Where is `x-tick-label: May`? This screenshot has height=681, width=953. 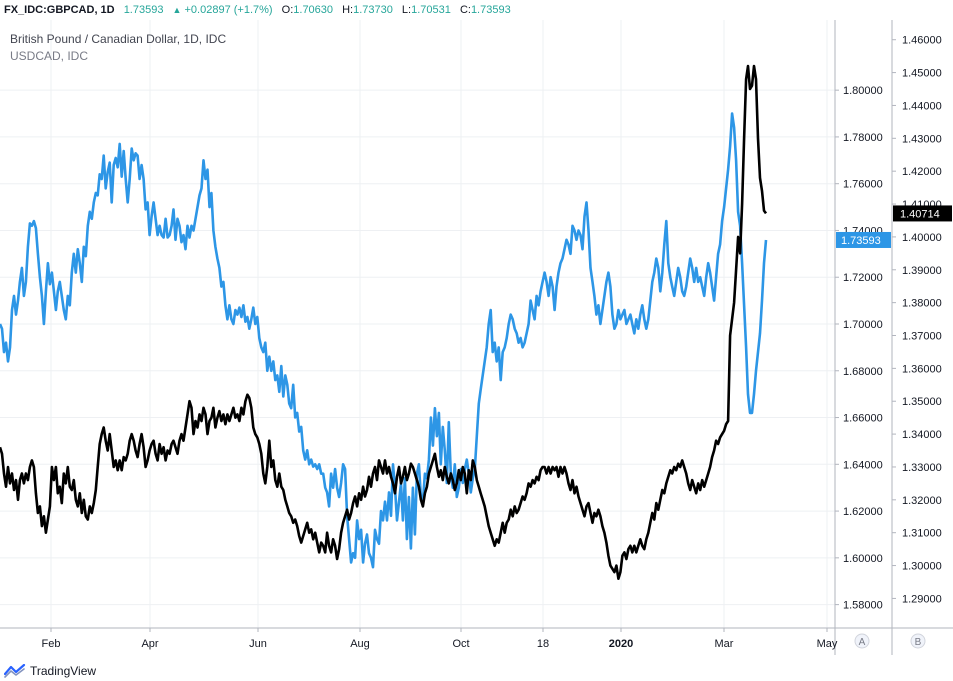 x-tick-label: May is located at coordinates (827, 644).